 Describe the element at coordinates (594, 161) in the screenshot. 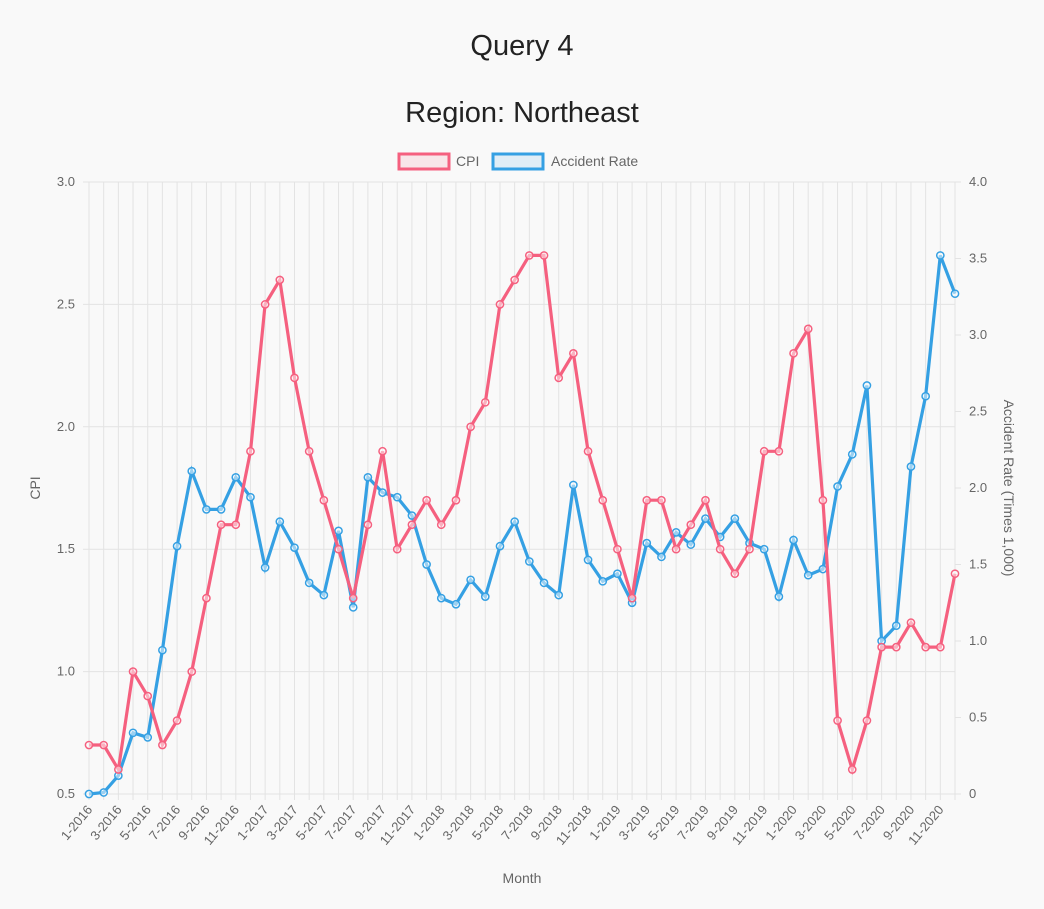

I see `legend-label-accident-rate: Accident Rate` at that location.